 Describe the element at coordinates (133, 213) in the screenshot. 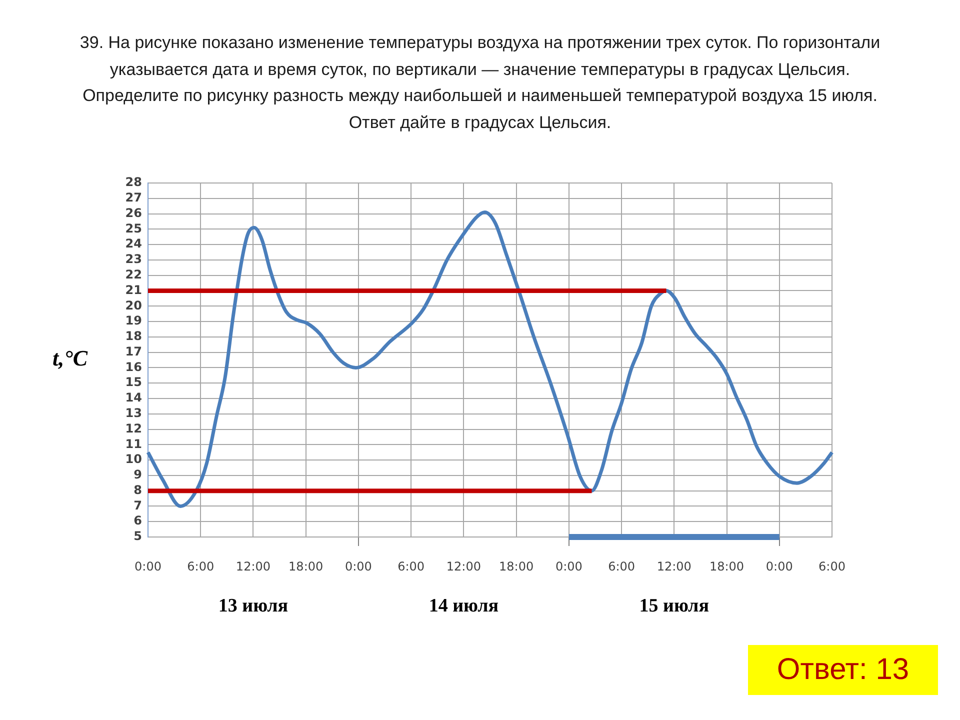

I see `y-tick-label: 26` at that location.